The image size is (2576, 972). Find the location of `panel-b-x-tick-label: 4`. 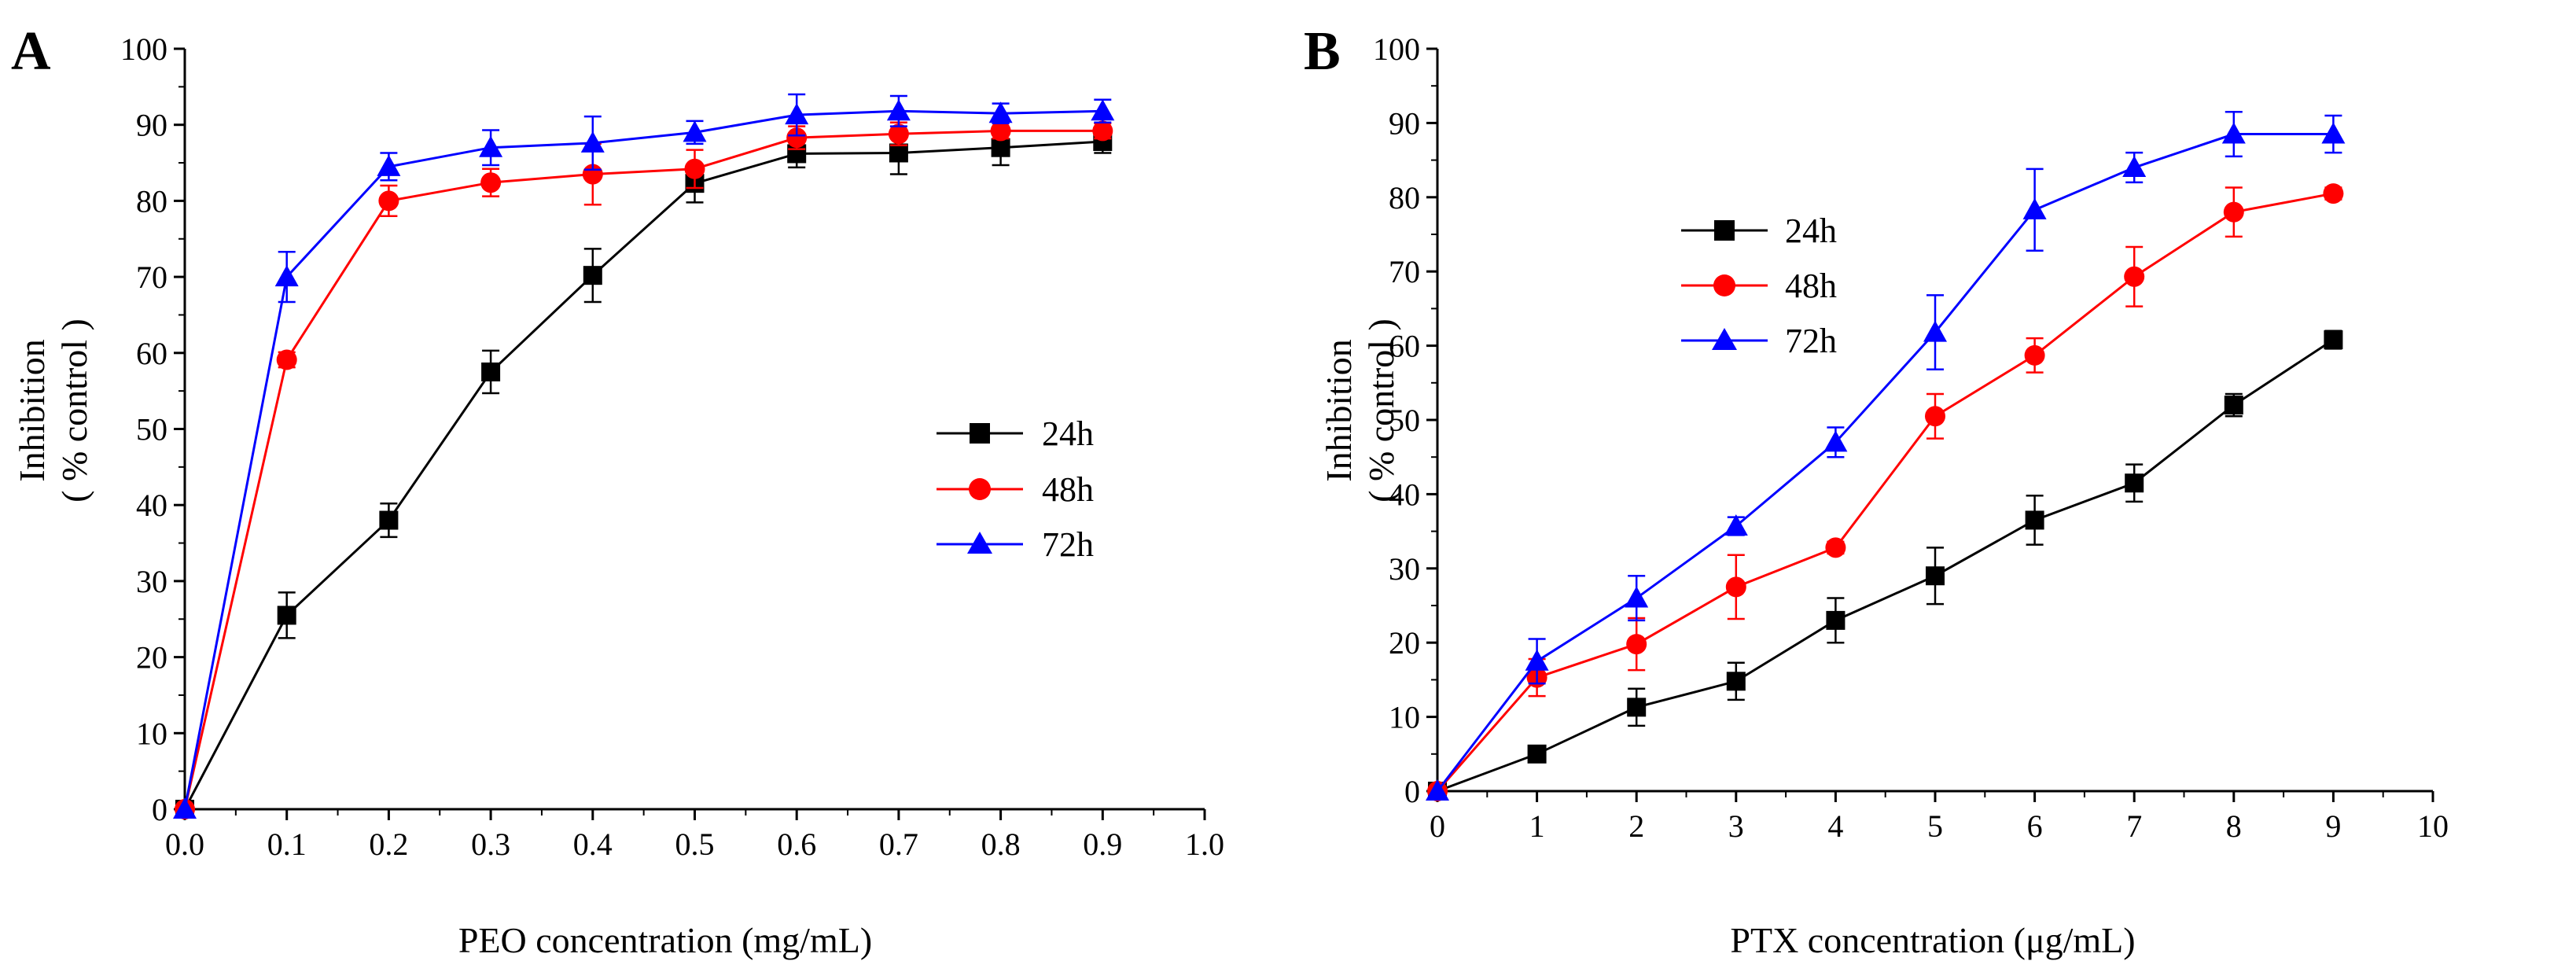

panel-b-x-tick-label: 4 is located at coordinates (1835, 826).